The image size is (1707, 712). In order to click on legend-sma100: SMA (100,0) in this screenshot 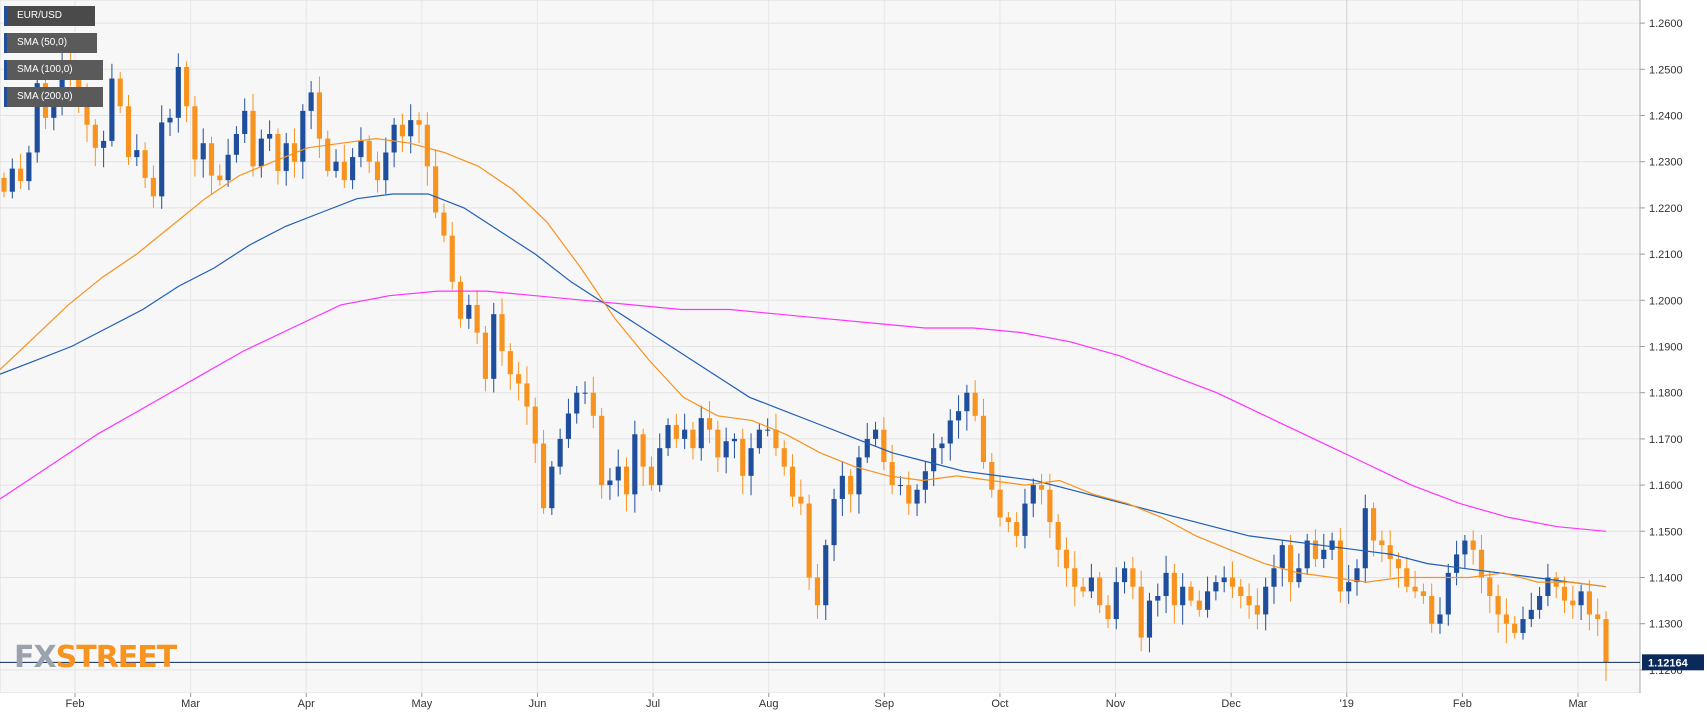, I will do `click(53, 70)`.